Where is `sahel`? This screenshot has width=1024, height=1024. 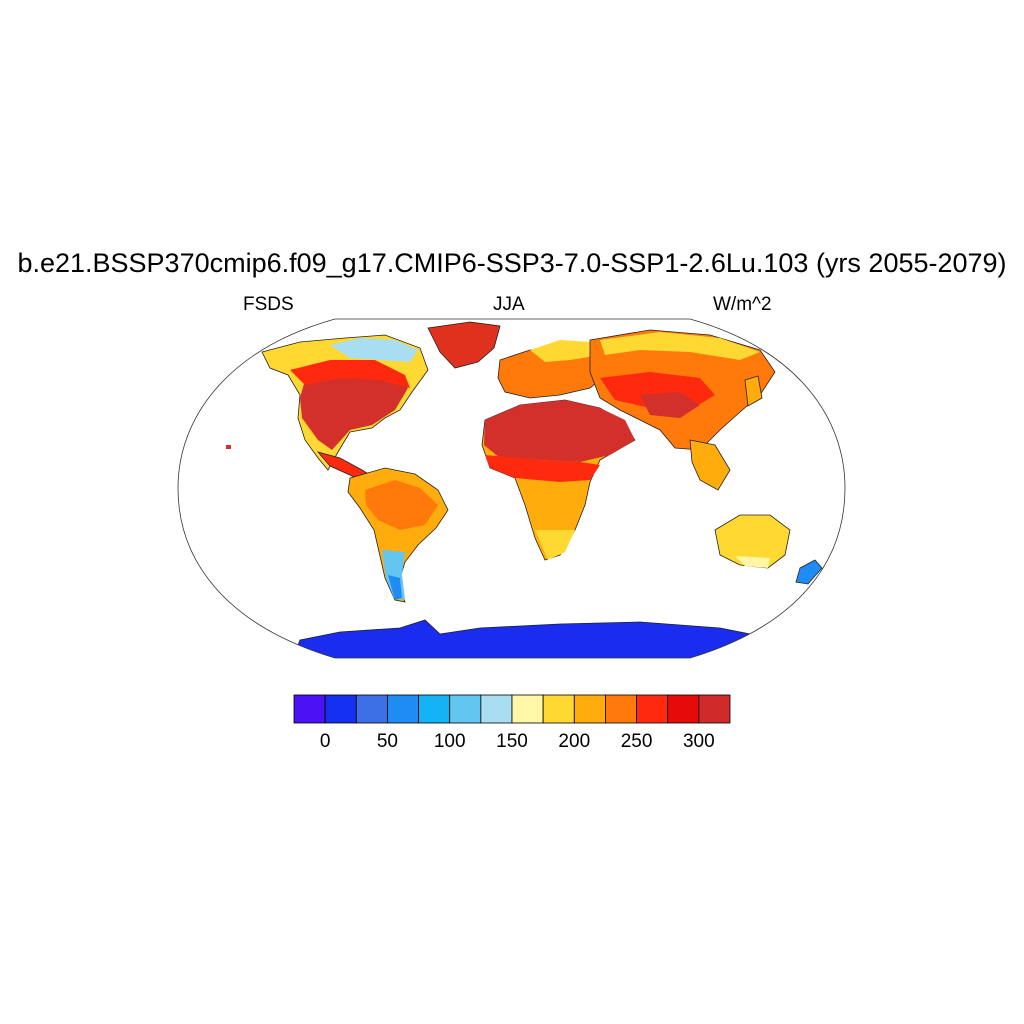
sahel is located at coordinates (542, 468).